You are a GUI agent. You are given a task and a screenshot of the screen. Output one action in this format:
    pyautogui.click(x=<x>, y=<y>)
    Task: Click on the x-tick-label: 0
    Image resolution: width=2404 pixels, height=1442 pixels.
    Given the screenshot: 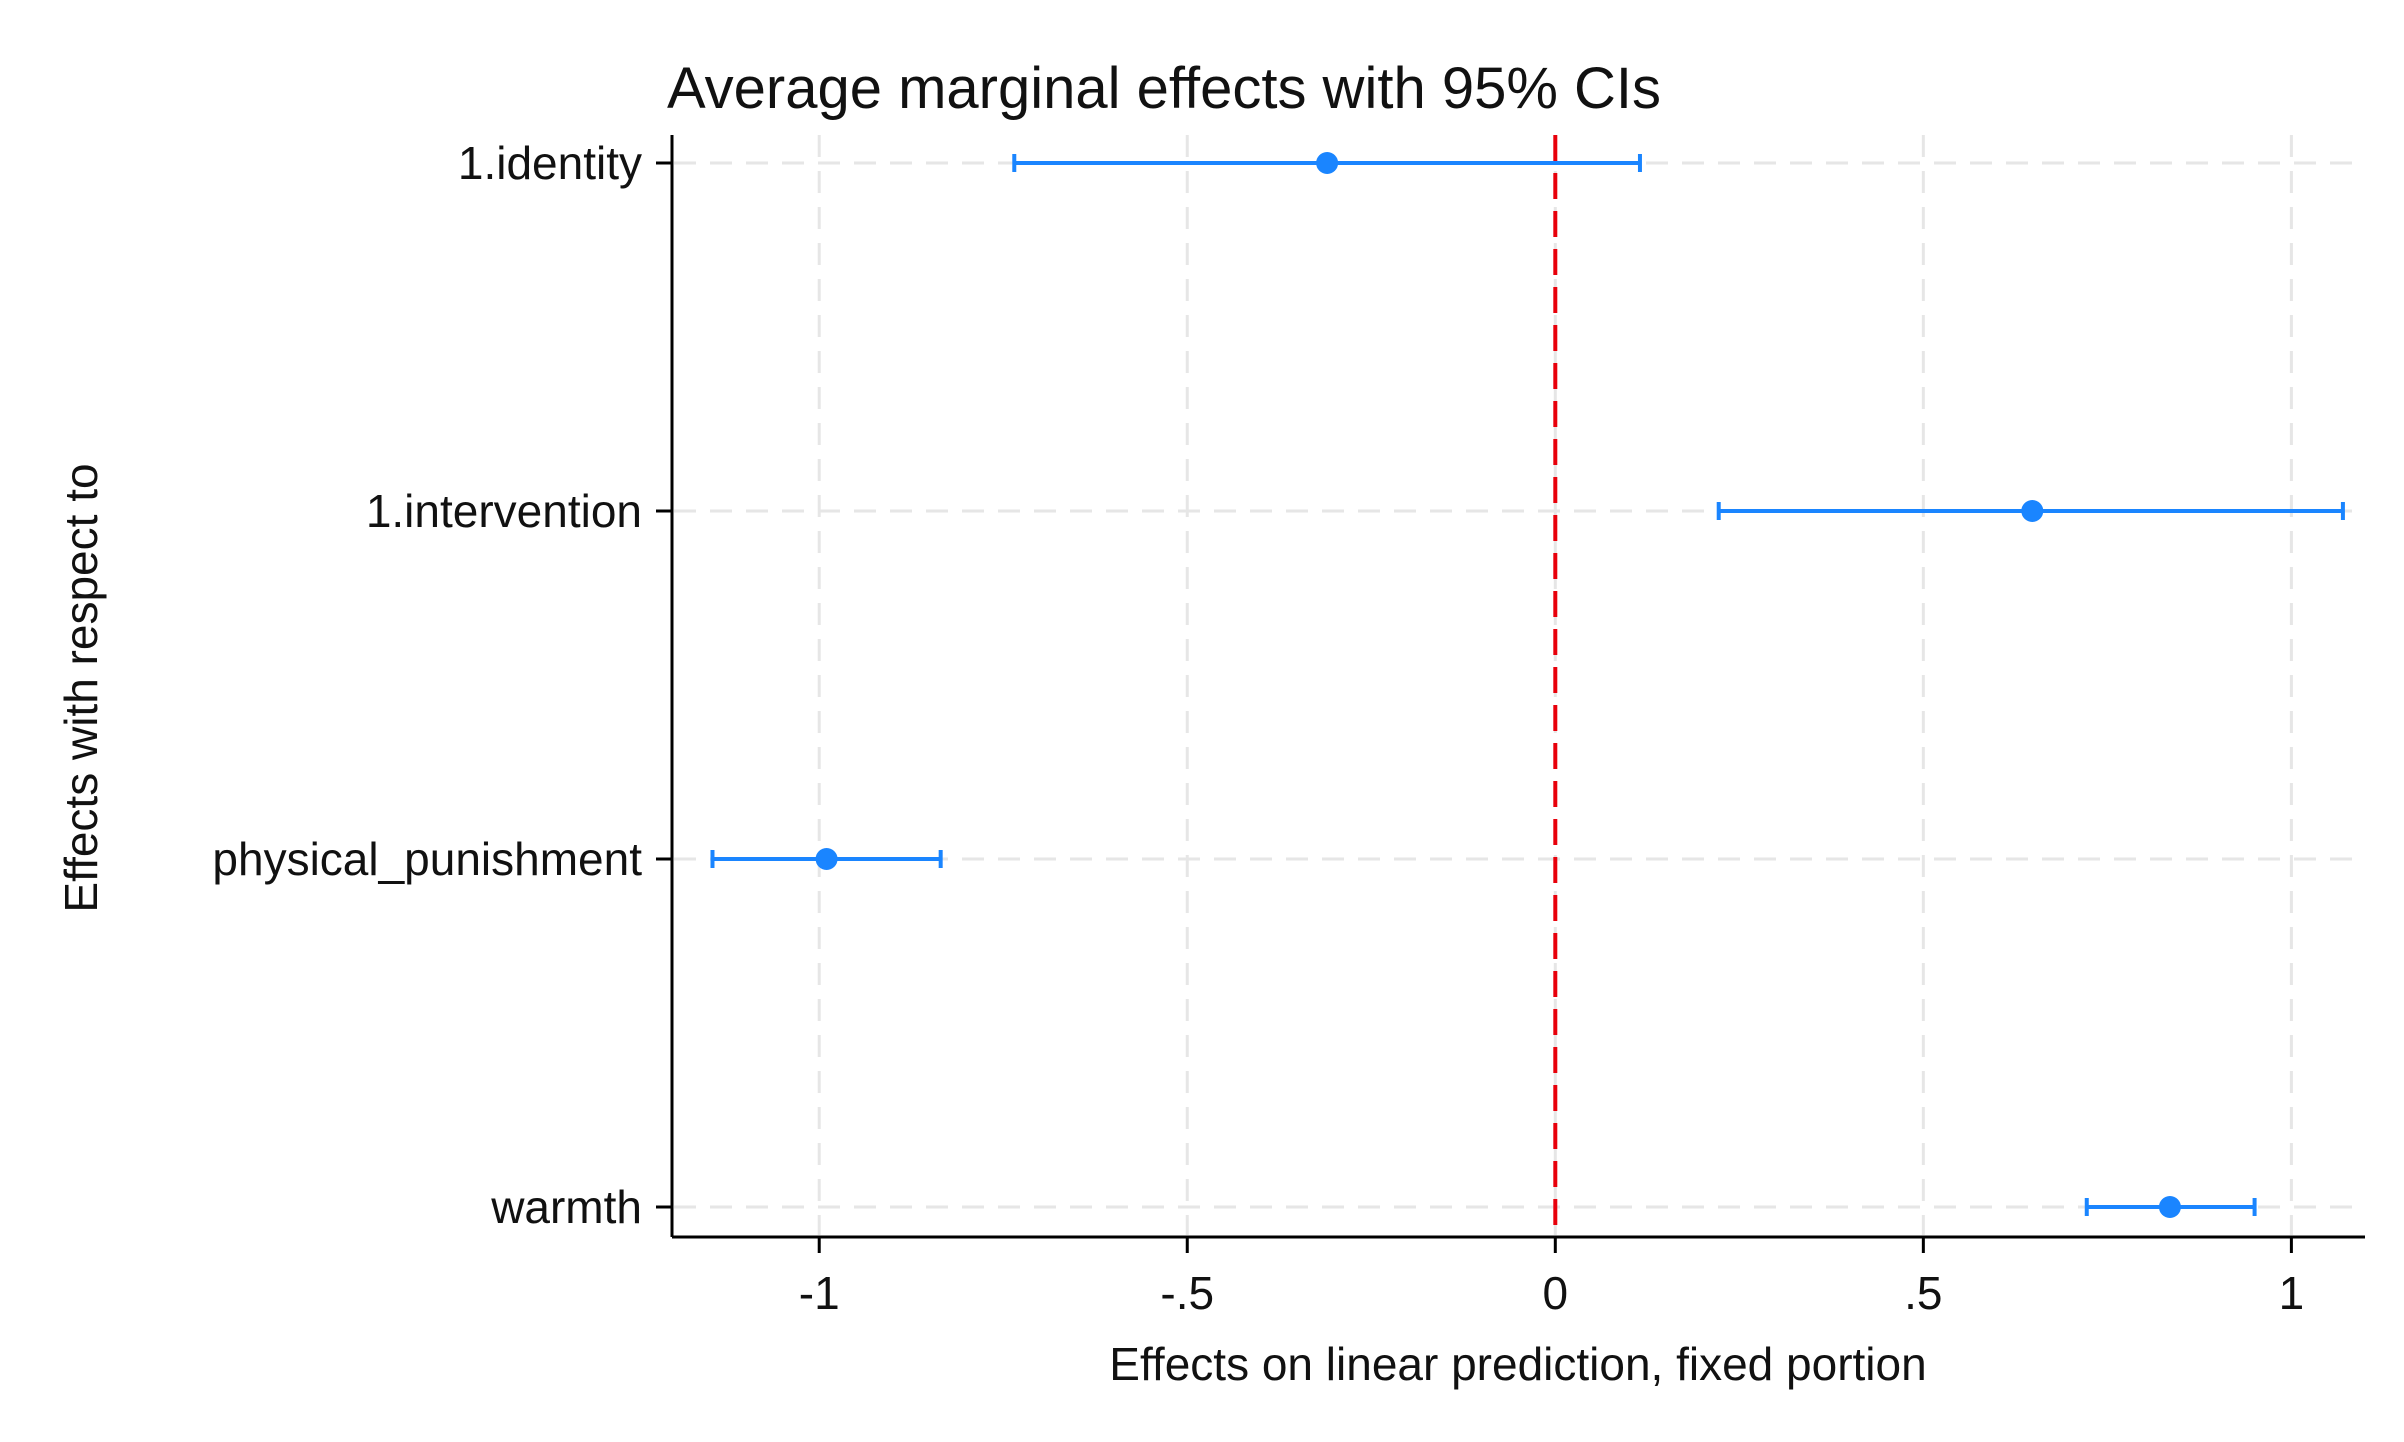 What is the action you would take?
    pyautogui.click(x=1556, y=1293)
    